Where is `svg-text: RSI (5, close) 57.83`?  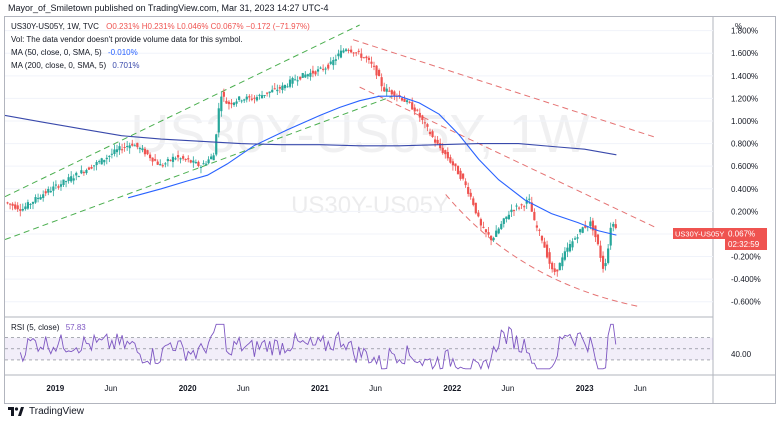 svg-text: RSI (5, close) 57.83 is located at coordinates (48, 327).